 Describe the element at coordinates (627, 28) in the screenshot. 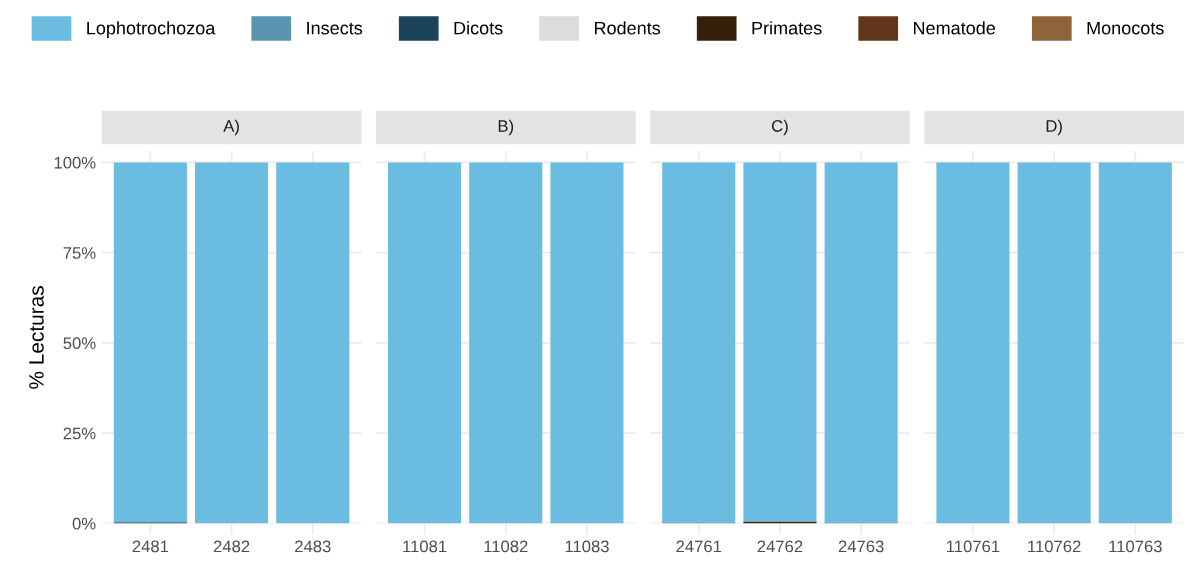

I see `legend-label: Rodents` at that location.